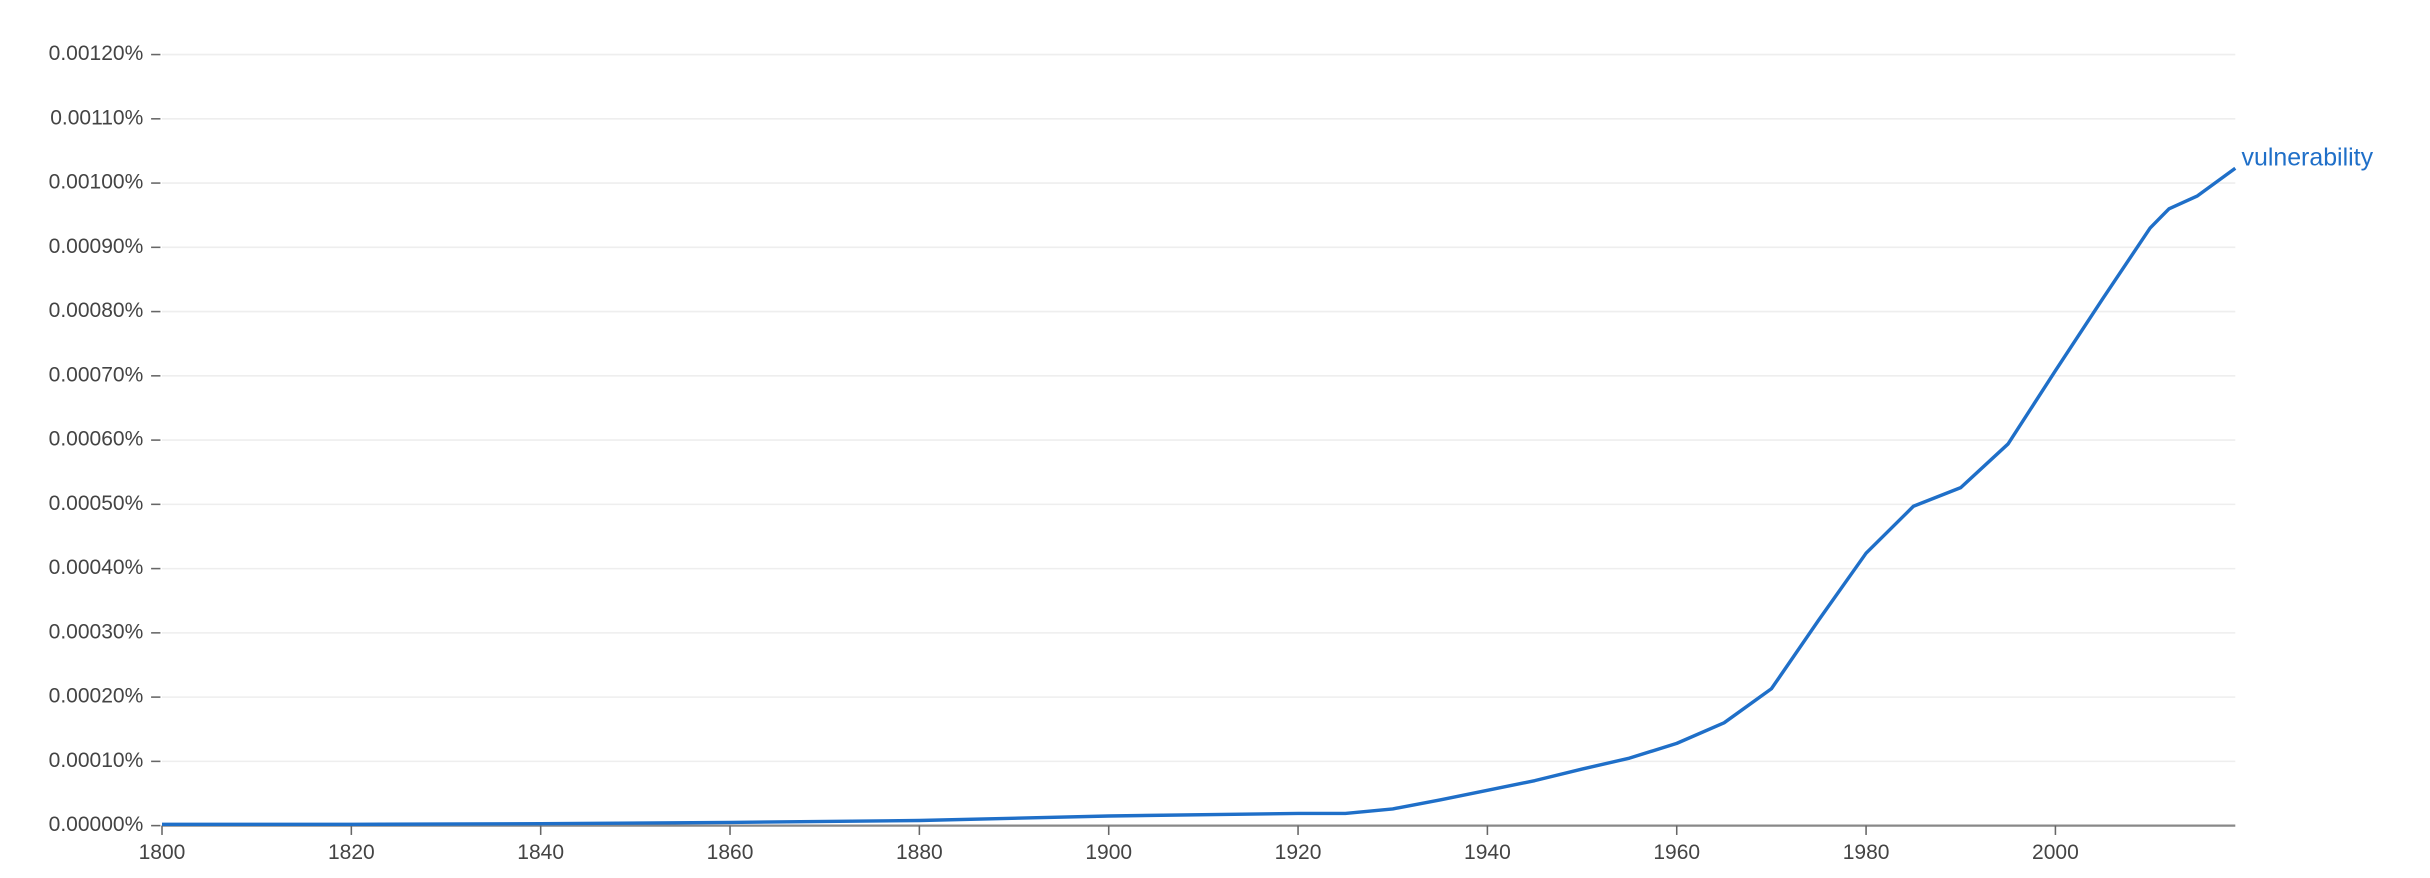  I want to click on x-tick-label: 1900, so click(1108, 852).